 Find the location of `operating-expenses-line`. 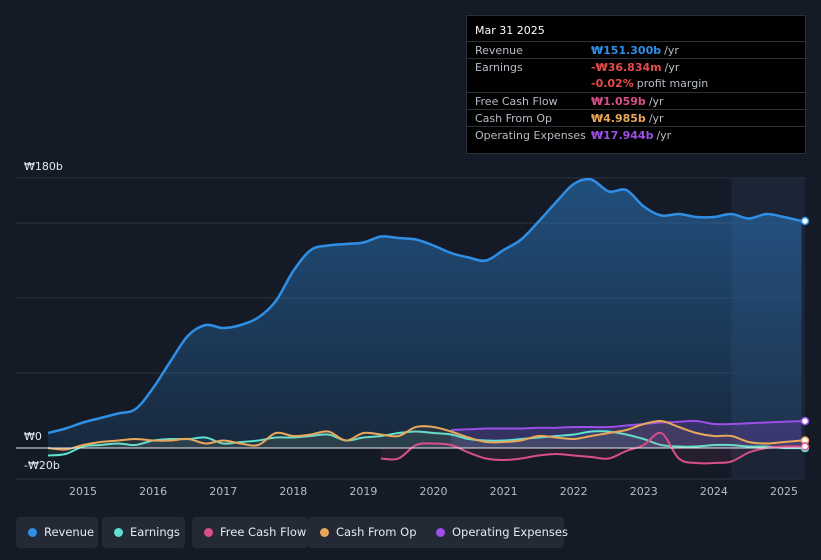

operating-expenses-line is located at coordinates (626, 425).